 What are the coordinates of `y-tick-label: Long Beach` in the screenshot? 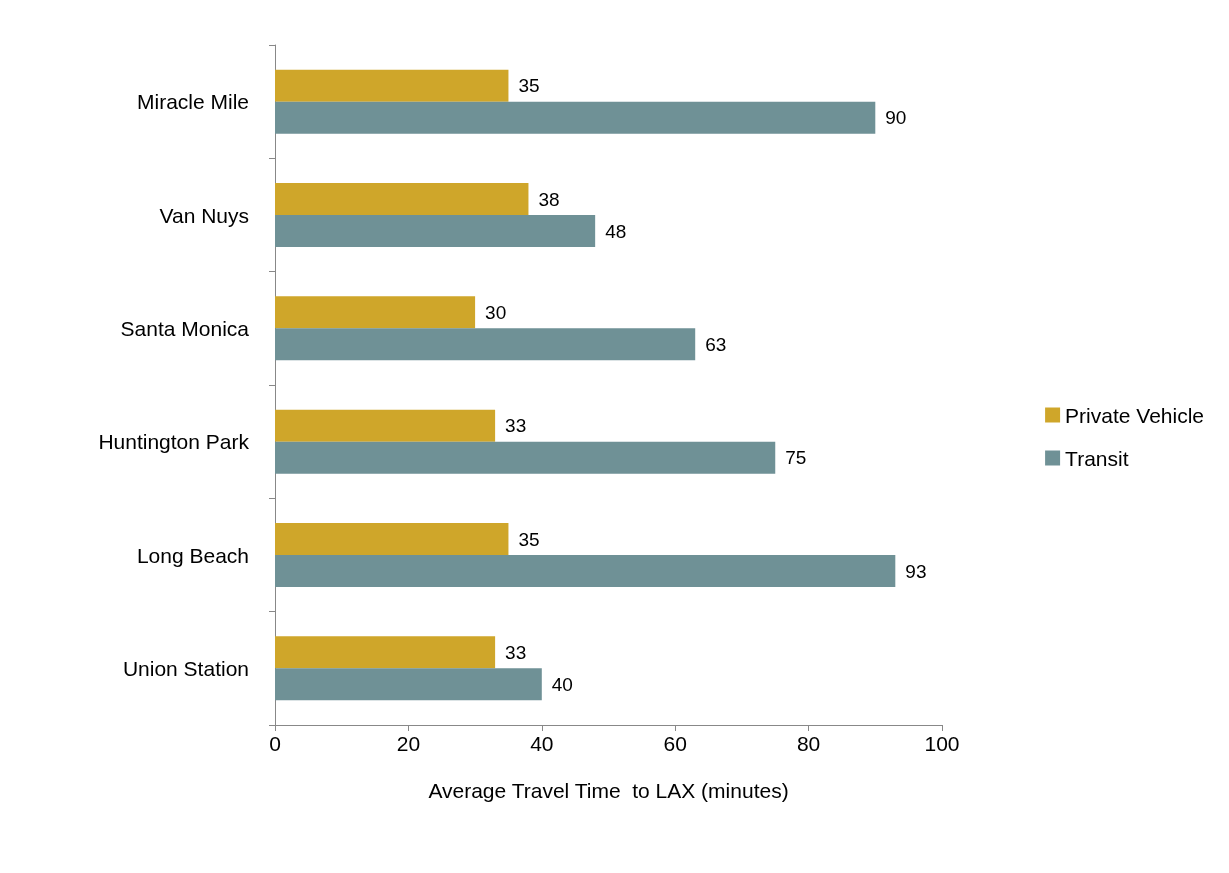 It's located at (192, 555).